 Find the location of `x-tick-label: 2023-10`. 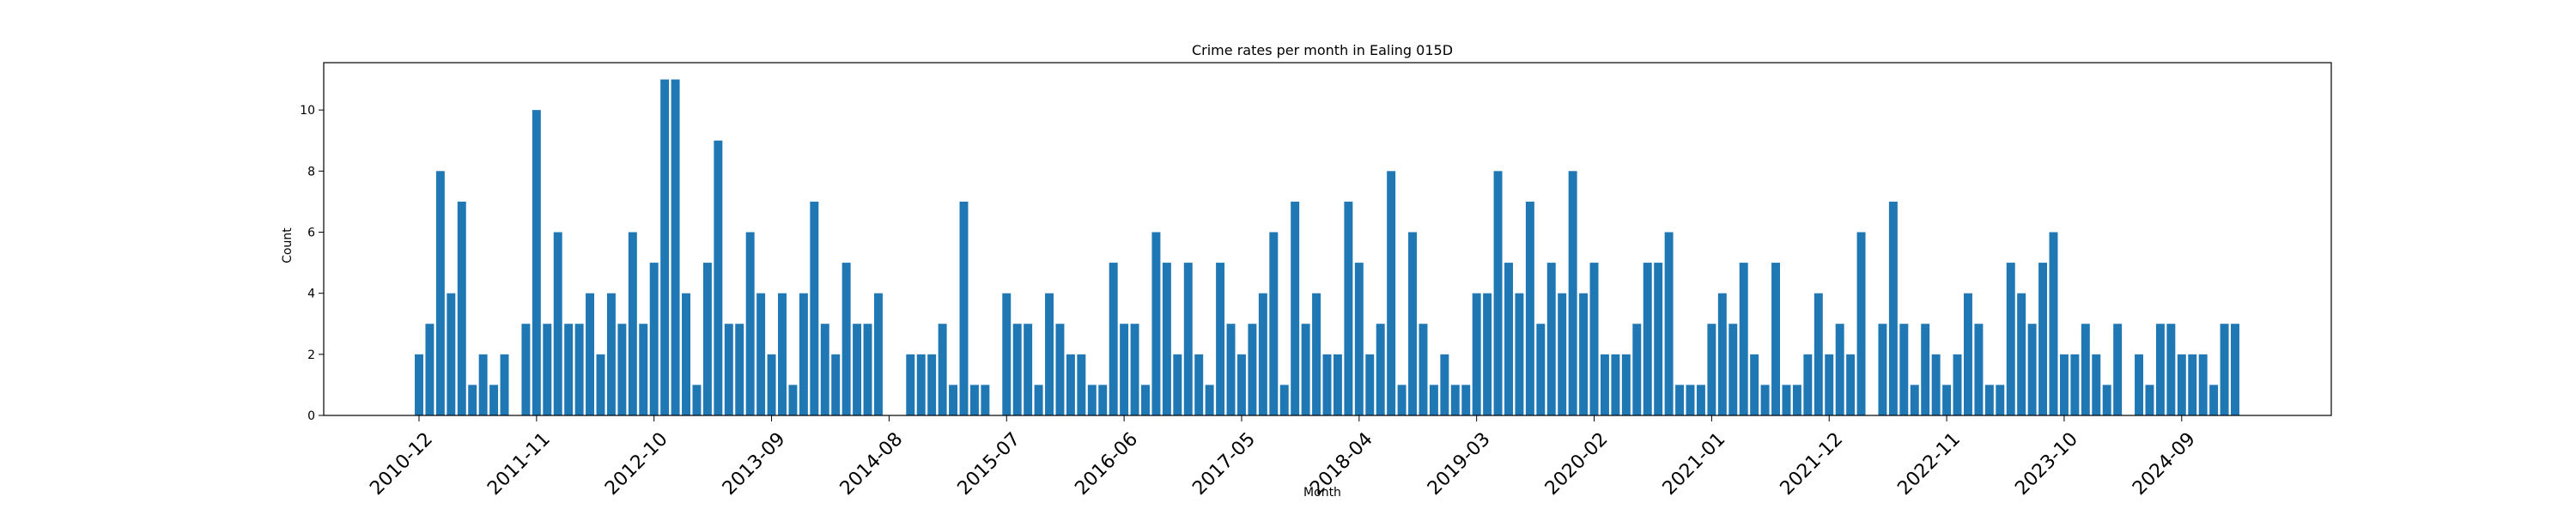

x-tick-label: 2023-10 is located at coordinates (2047, 464).